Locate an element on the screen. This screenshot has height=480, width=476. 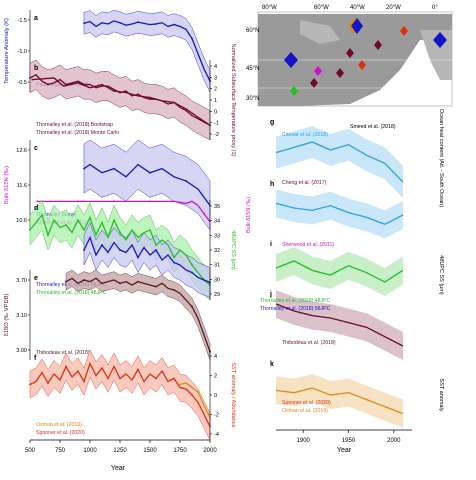
right-band-k is located at coordinates (339, 401).